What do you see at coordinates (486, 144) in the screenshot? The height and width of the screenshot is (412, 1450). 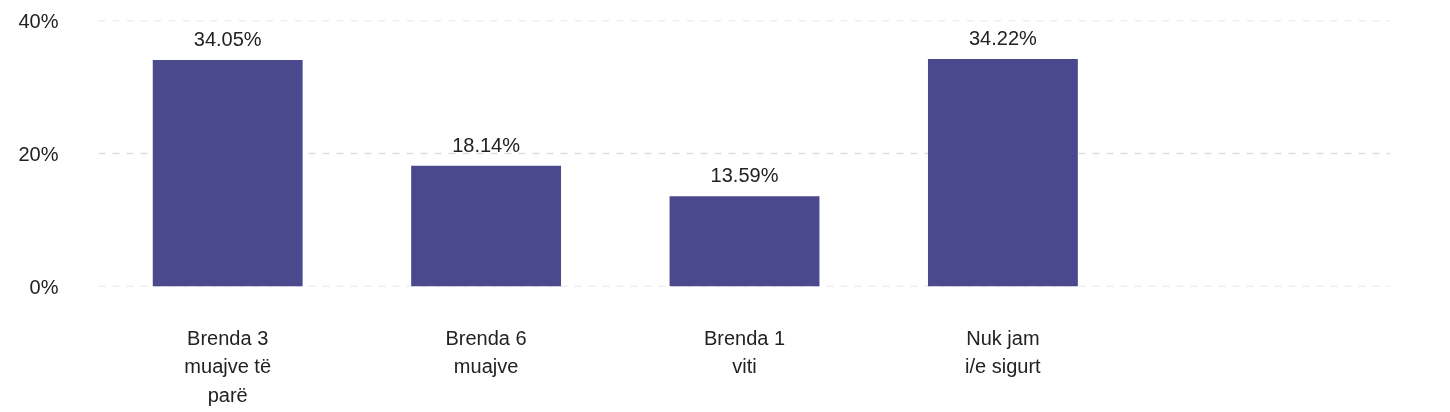 I see `data-label: 18.14%` at bounding box center [486, 144].